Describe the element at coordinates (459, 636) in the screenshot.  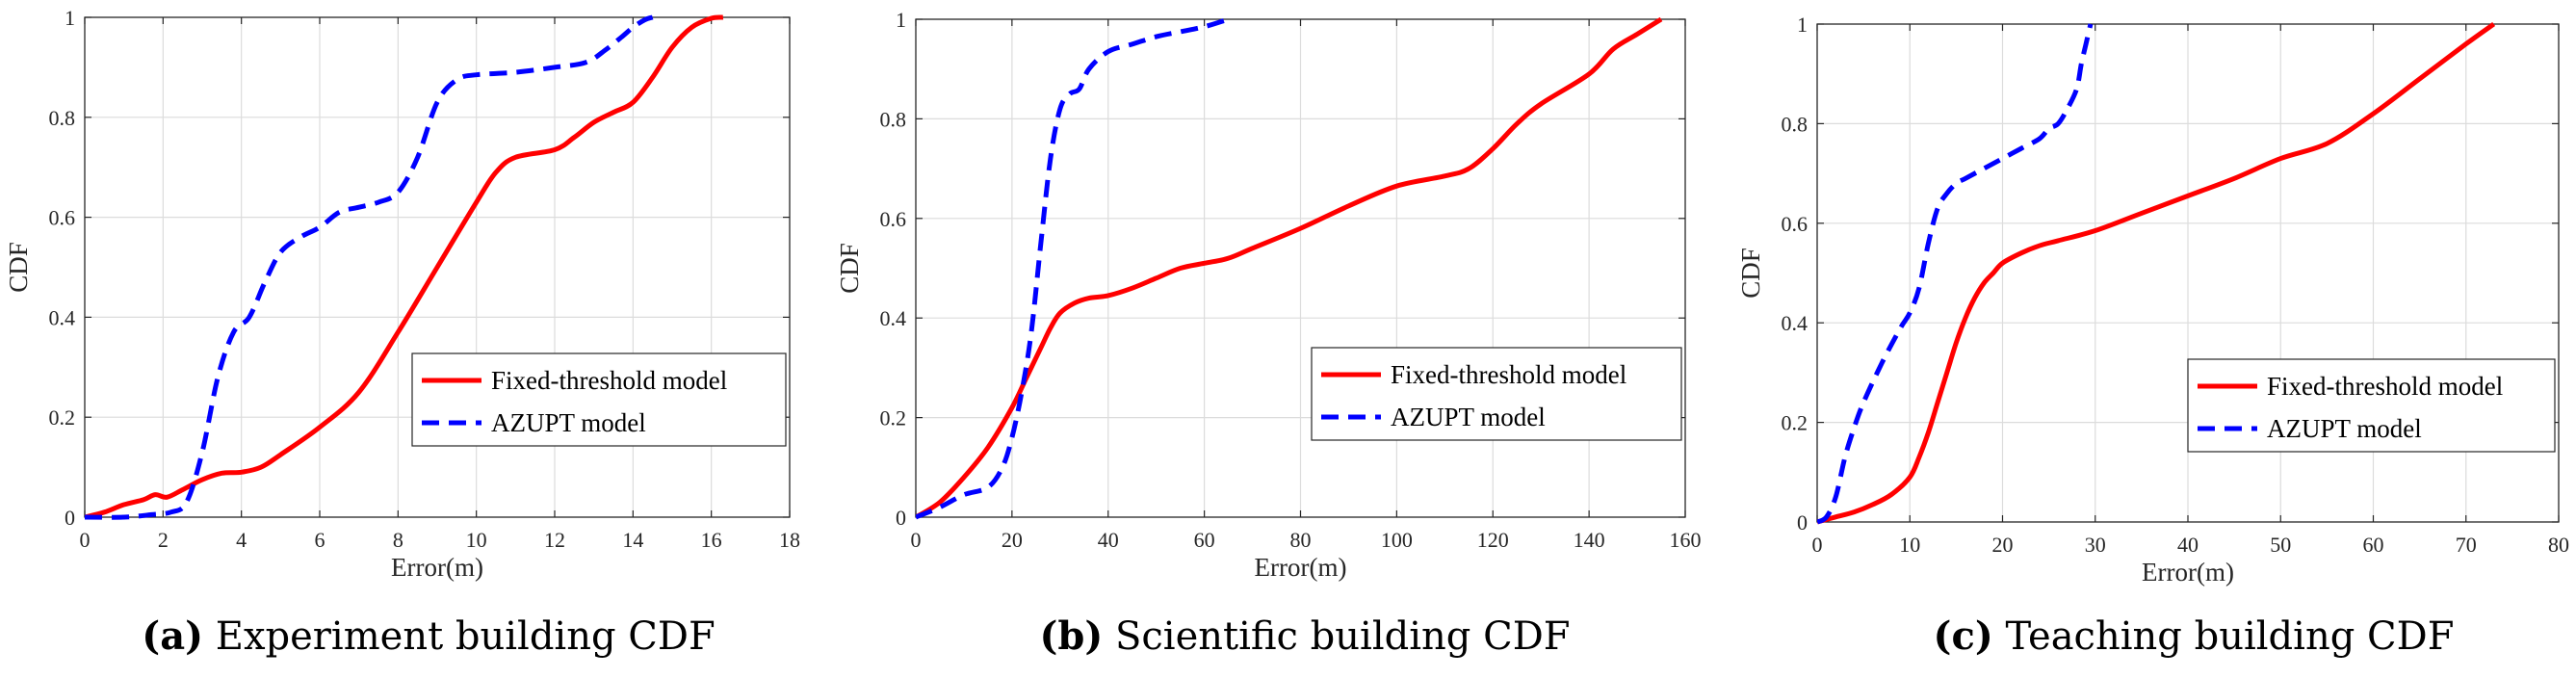
I see `caption-text: Experiment building CDF` at that location.